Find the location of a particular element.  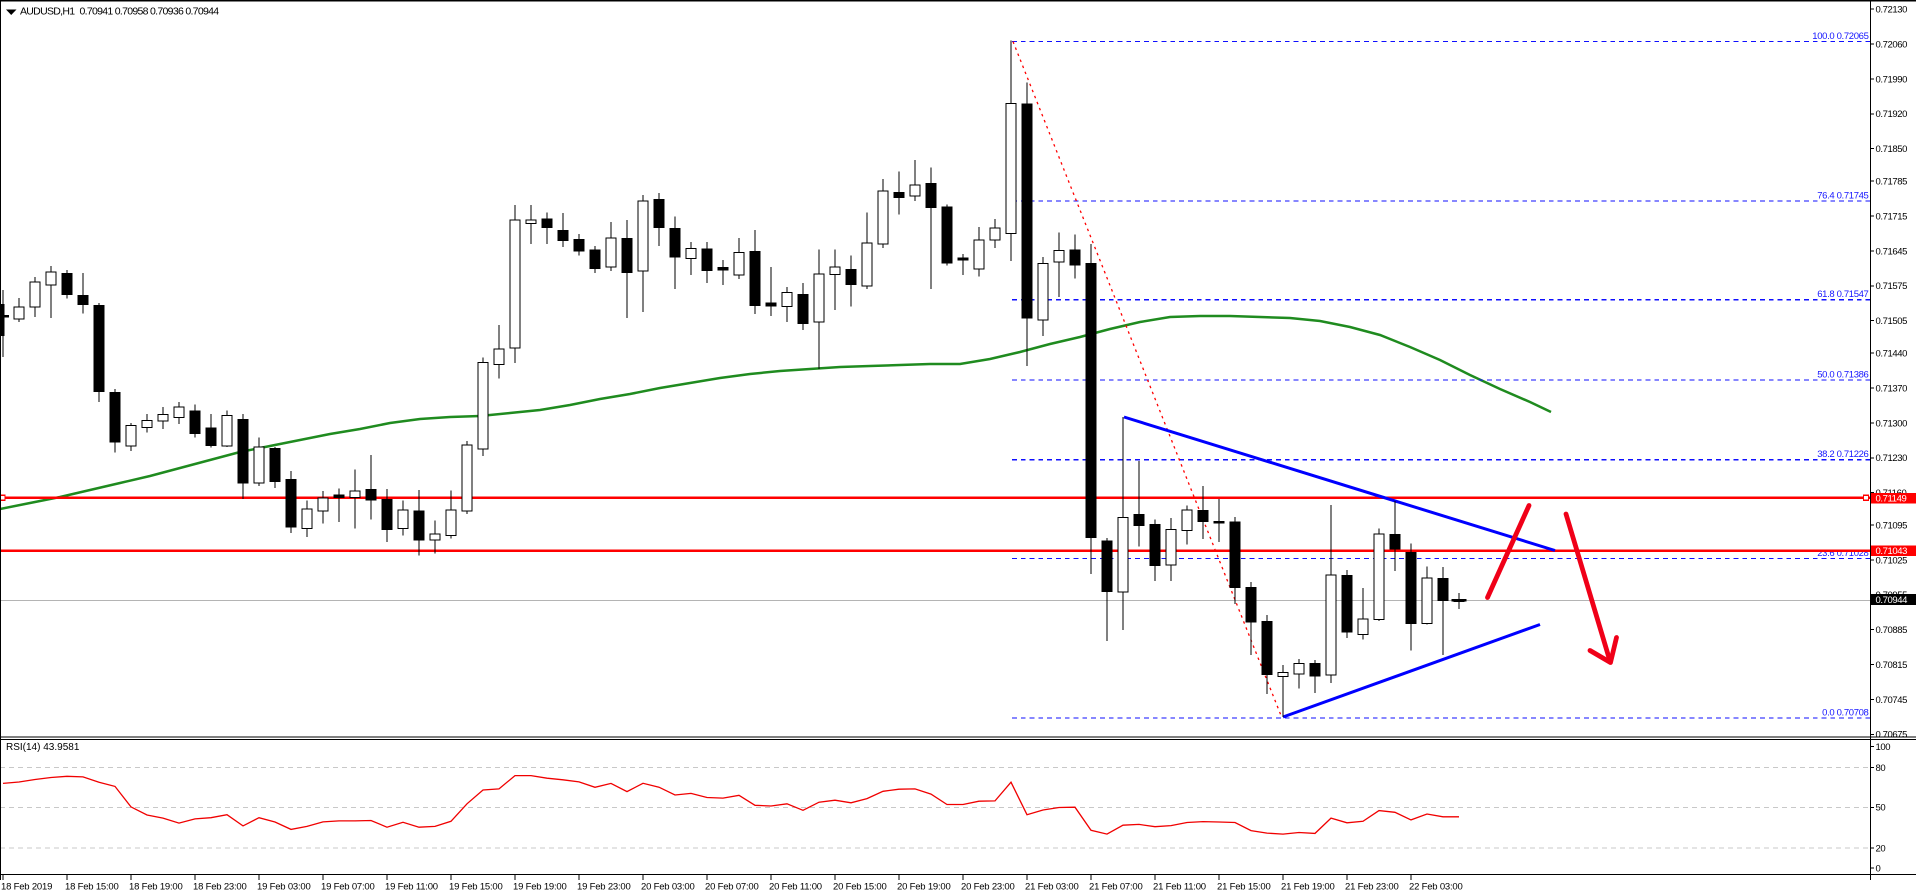

svg-text: 19 Feb 11:00 is located at coordinates (411, 887).